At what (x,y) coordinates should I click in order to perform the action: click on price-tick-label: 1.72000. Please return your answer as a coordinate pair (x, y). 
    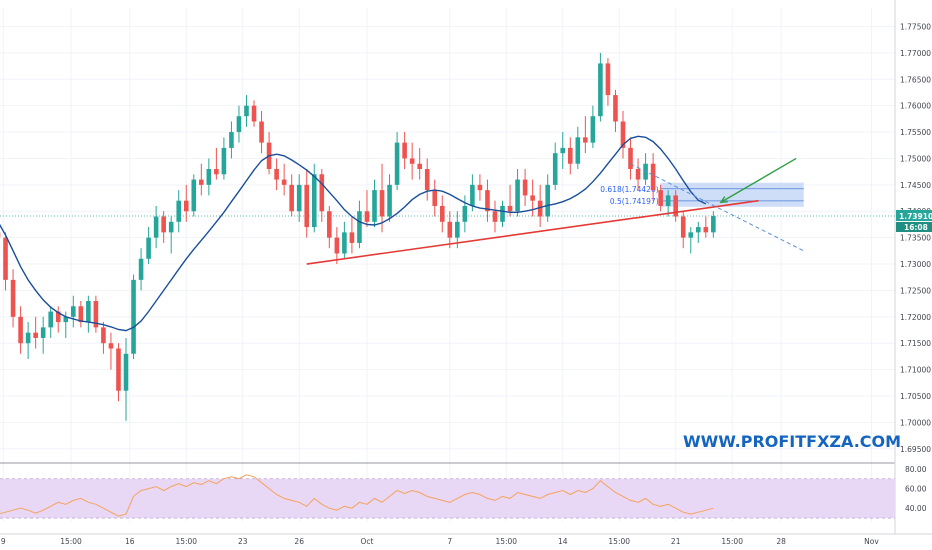
    Looking at the image, I should click on (915, 317).